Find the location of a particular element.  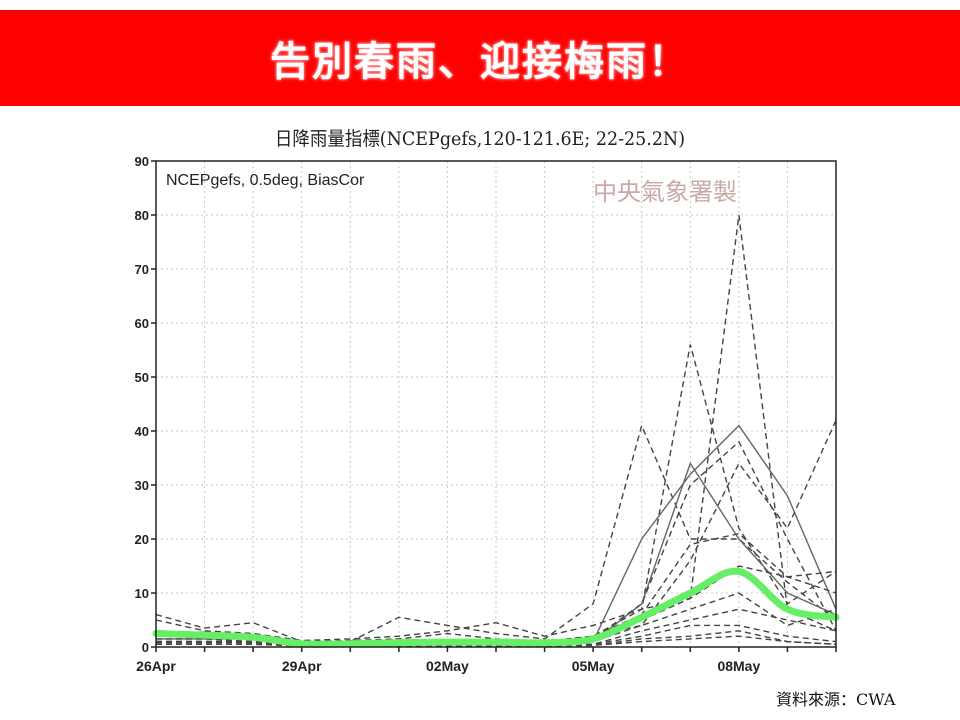

mean-line is located at coordinates (496, 607).